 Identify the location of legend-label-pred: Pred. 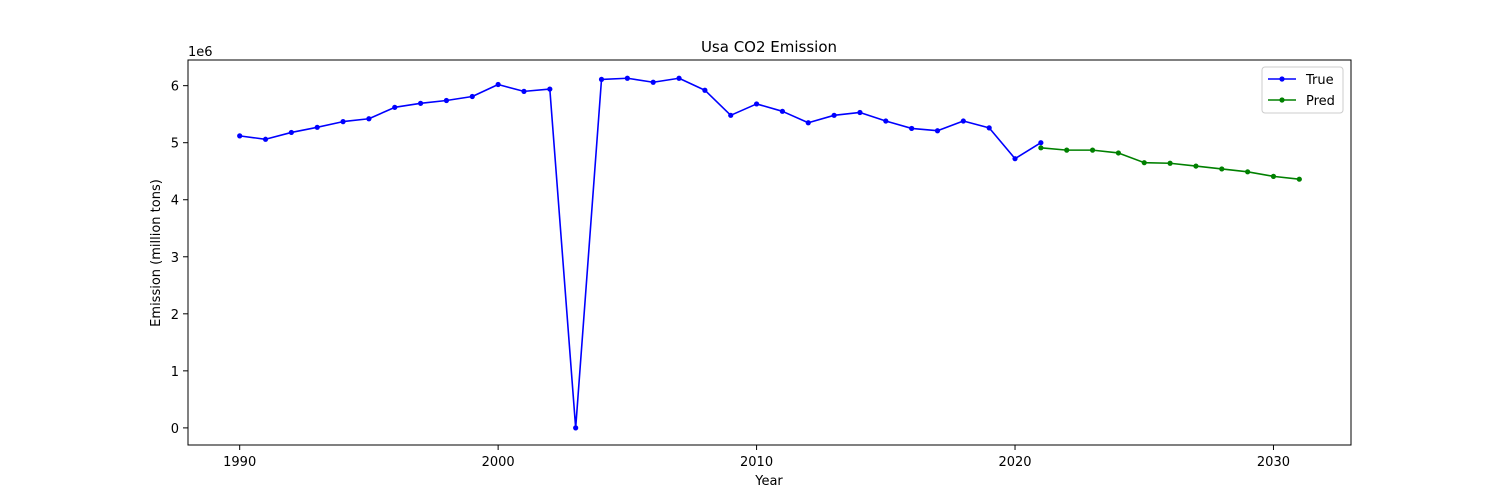
(1320, 101).